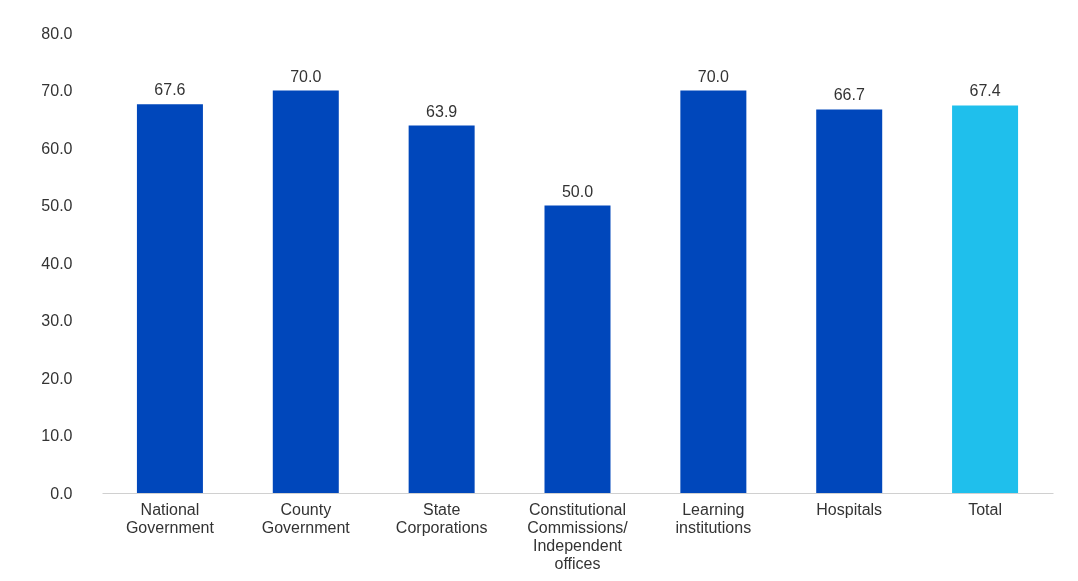  What do you see at coordinates (57, 205) in the screenshot?
I see `y-tick-label: 50.0` at bounding box center [57, 205].